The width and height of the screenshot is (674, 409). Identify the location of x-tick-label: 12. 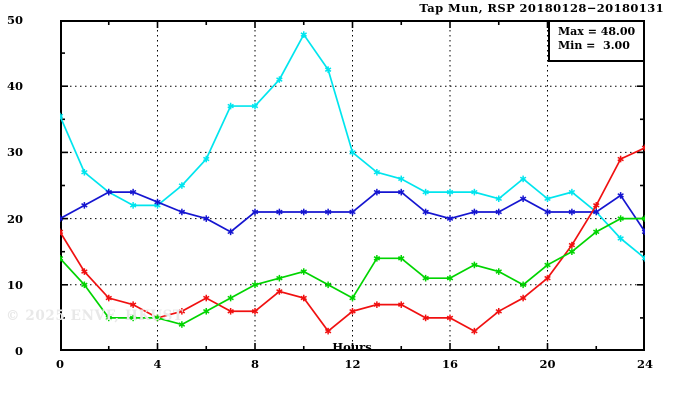
(352, 364).